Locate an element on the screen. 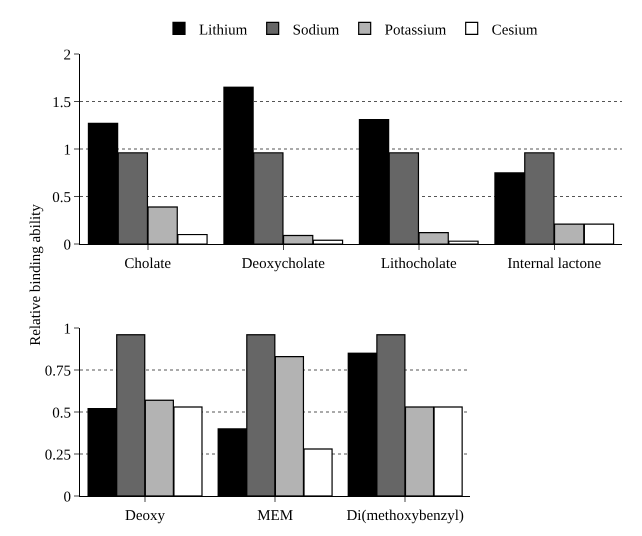  x-tick-label: Deoxy is located at coordinates (145, 516).